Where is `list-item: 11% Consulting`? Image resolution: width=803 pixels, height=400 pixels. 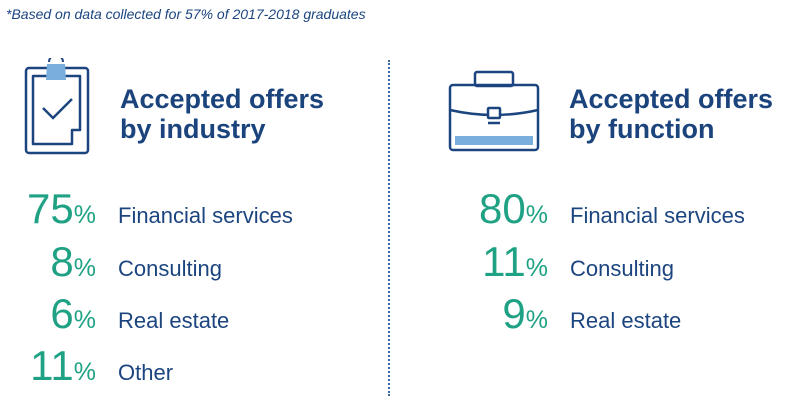
list-item: 11% Consulting is located at coordinates (578, 261).